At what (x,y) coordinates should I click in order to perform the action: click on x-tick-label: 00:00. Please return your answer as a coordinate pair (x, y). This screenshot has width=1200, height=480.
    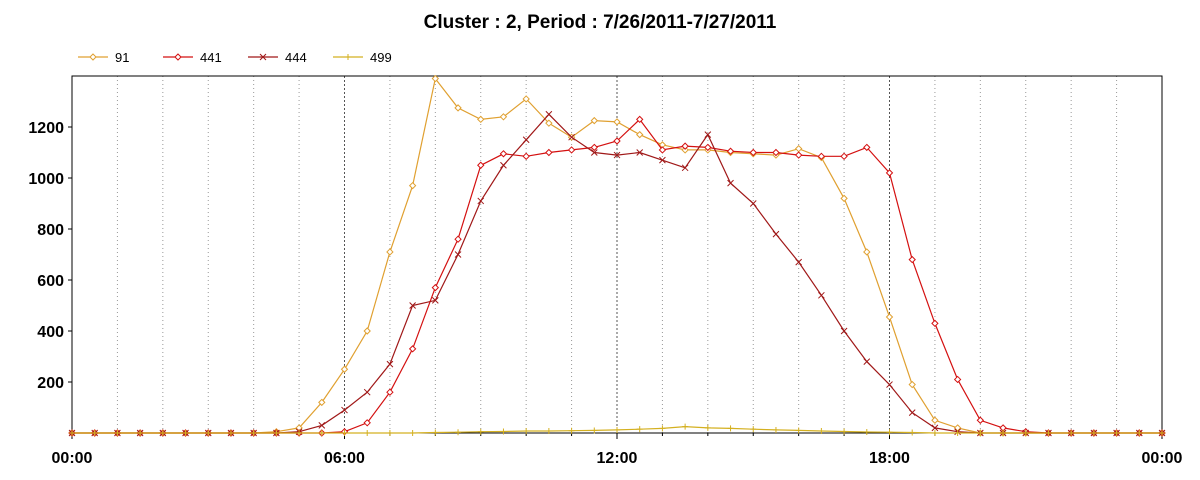
    Looking at the image, I should click on (72, 458).